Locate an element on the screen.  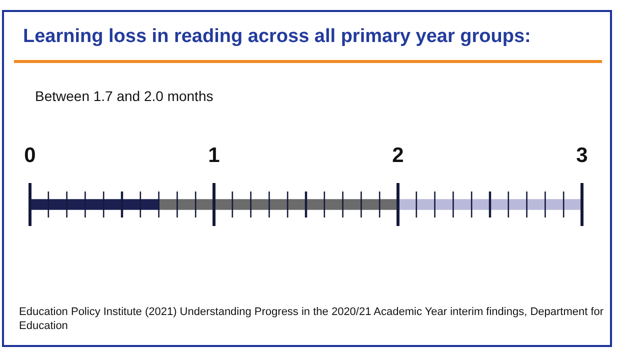
text: Education Policy Institute (2021) Understanding Progress in the 2020/21 Academic Year interim findings, Department for Education is located at coordinates (312, 319).